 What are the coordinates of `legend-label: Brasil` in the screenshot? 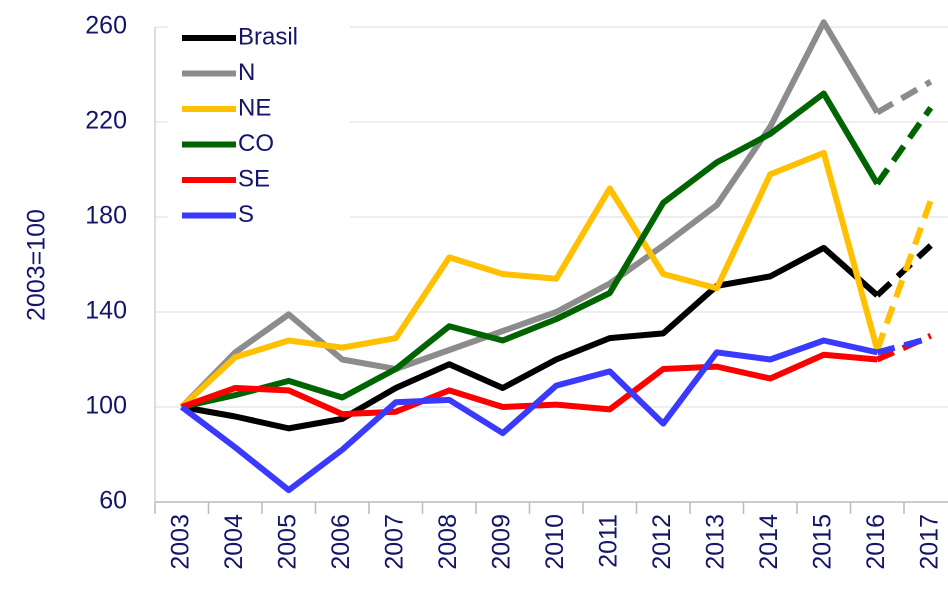 It's located at (268, 36).